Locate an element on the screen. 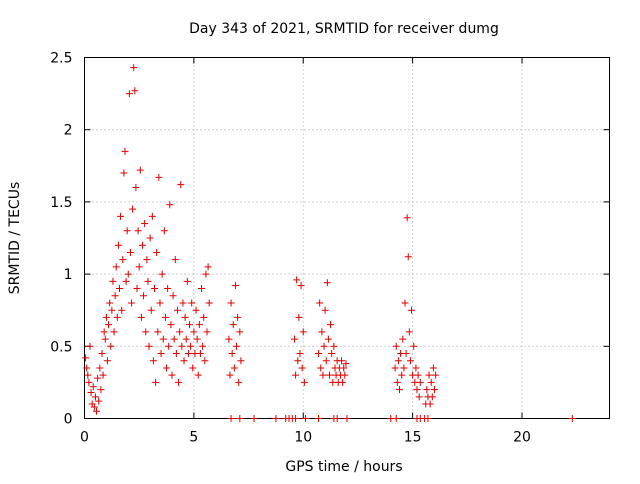 The height and width of the screenshot is (484, 640). x-tick-label: 0 is located at coordinates (84, 438).